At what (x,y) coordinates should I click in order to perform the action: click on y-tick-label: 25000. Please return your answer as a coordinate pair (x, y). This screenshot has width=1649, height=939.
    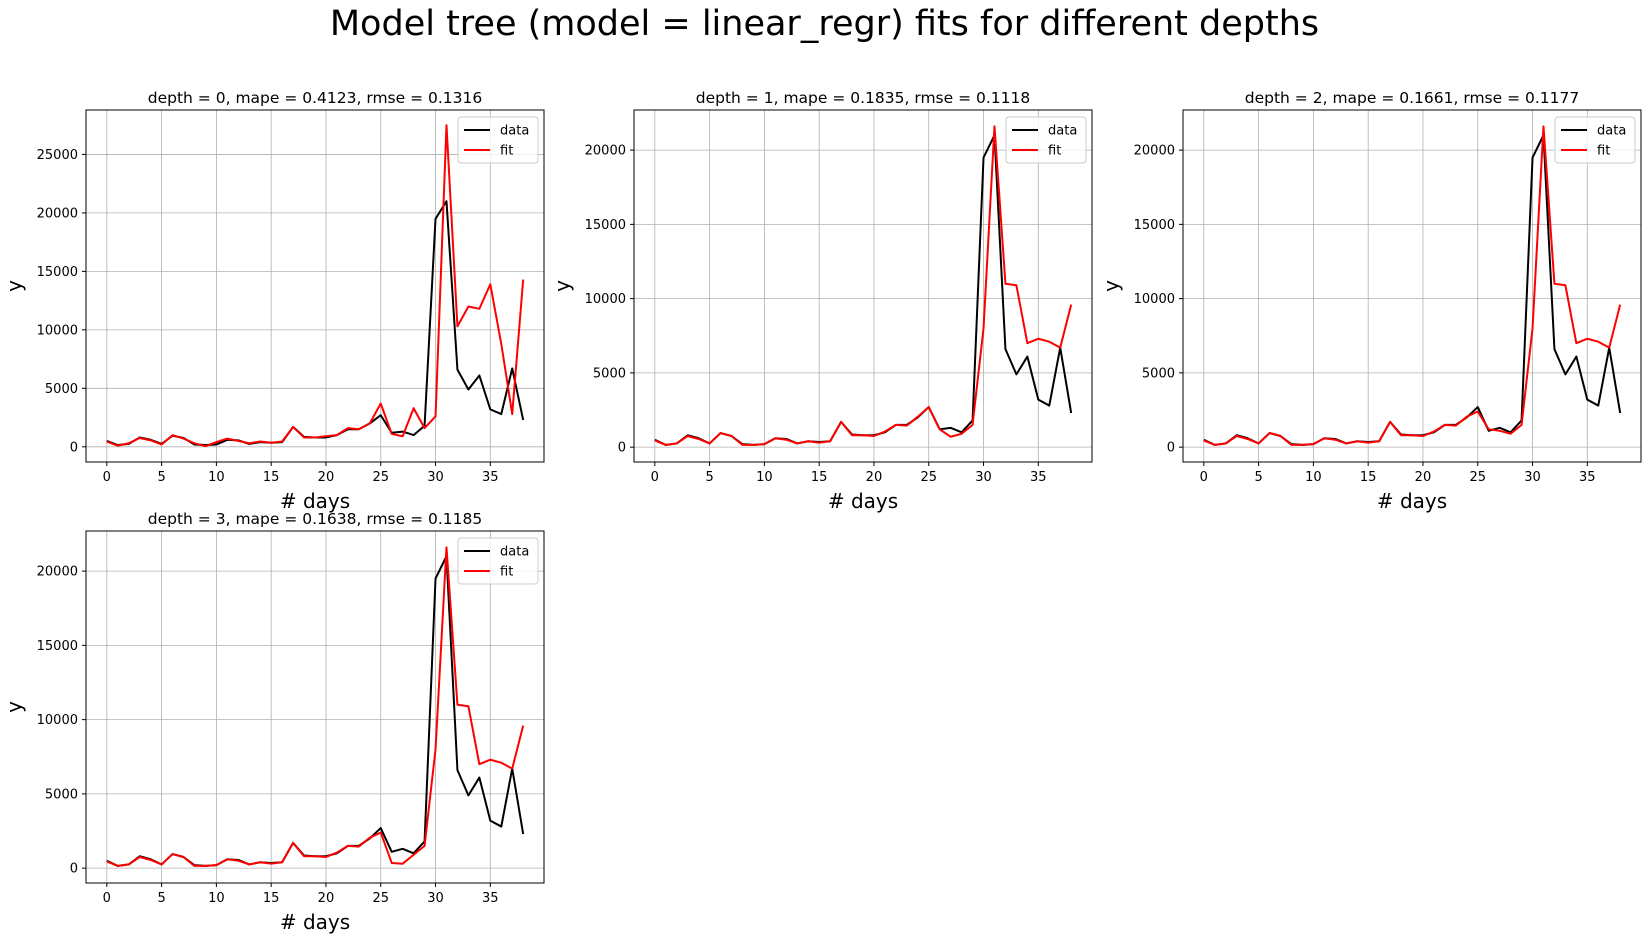
    Looking at the image, I should click on (57, 155).